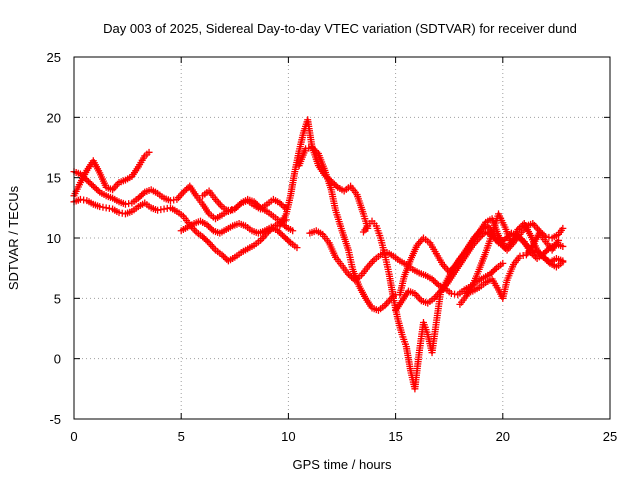 The image size is (640, 480). Describe the element at coordinates (395, 436) in the screenshot. I see `x-tick-label: 15` at that location.